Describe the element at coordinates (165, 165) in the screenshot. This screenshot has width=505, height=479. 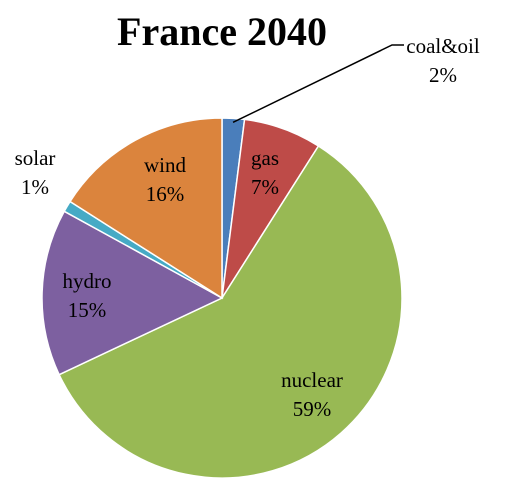
I see `slice-label: wind` at that location.